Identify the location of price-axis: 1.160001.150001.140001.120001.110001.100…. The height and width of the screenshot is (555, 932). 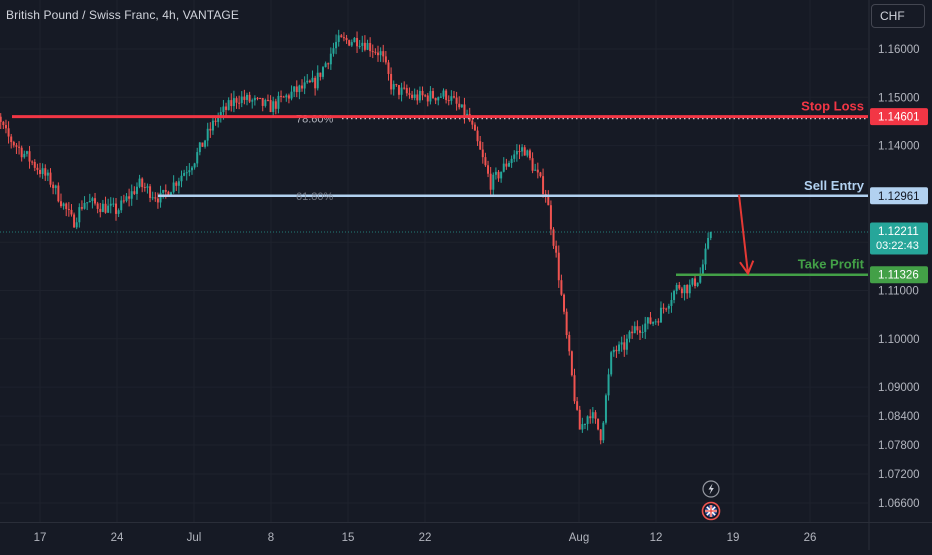
(899, 277).